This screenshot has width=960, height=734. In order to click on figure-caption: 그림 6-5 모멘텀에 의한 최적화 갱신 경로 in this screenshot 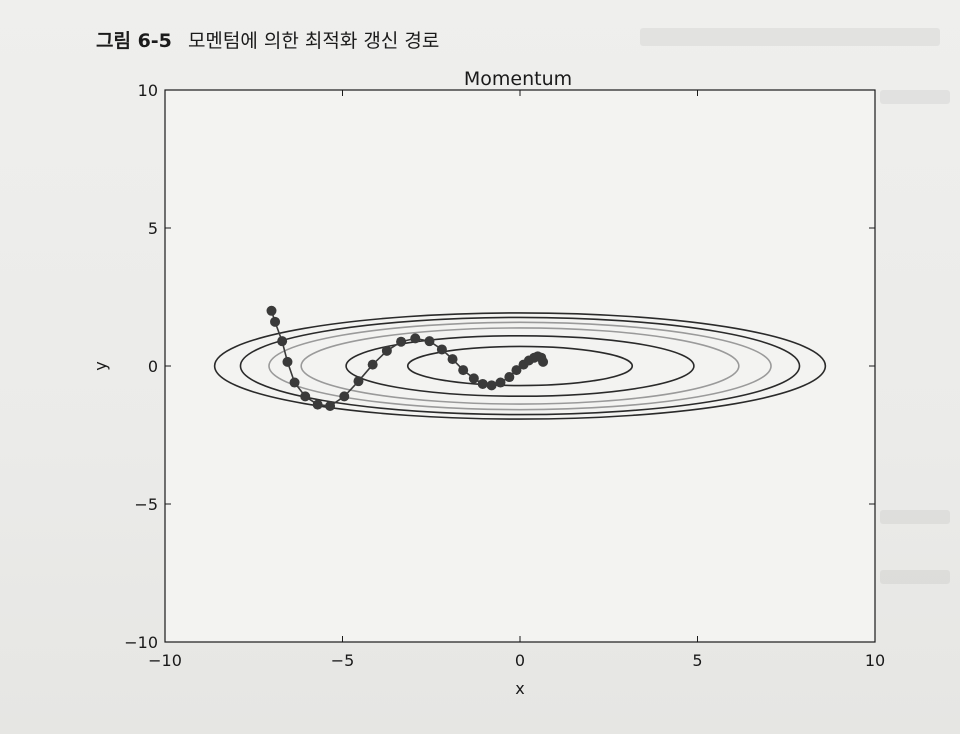, I will do `click(267, 41)`.